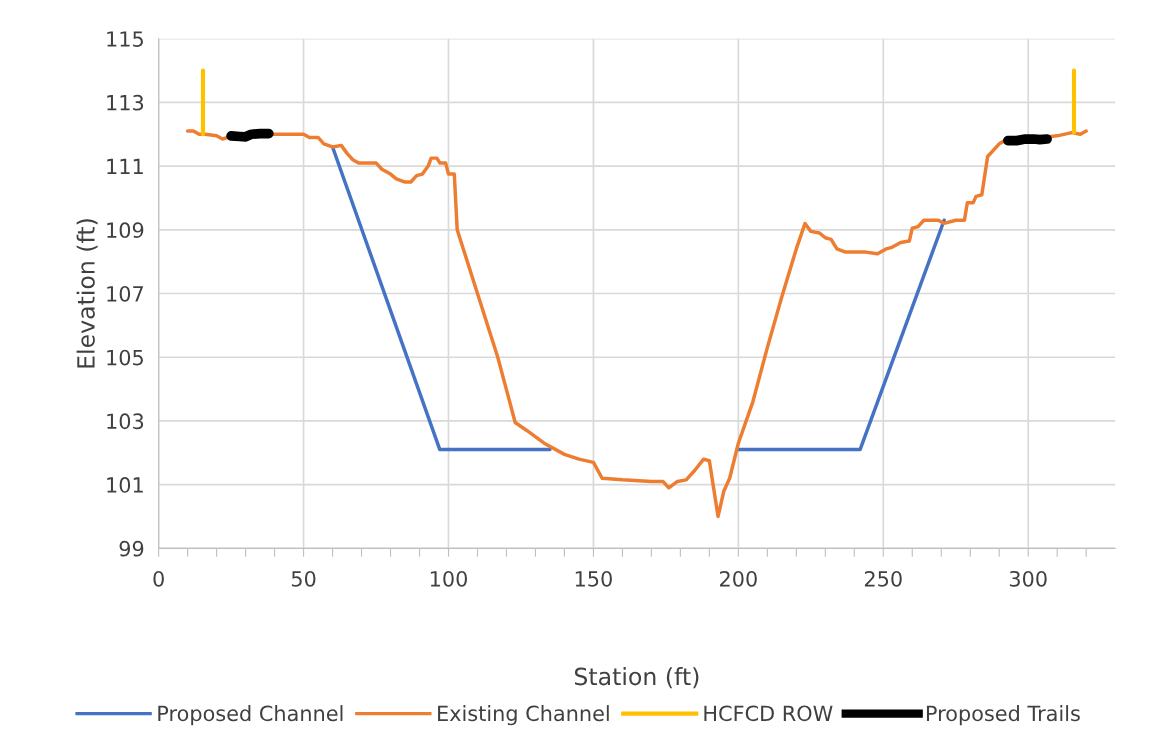 The width and height of the screenshot is (1158, 744). I want to click on y-axis-title: Elevation (ft), so click(87, 293).